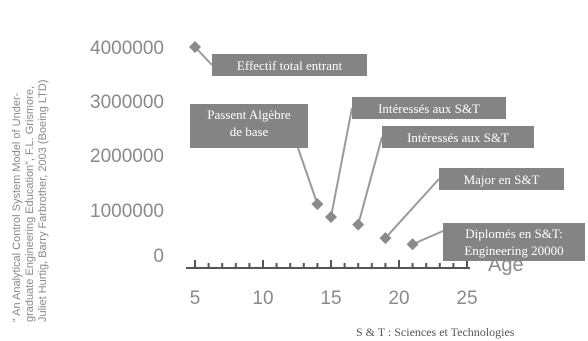 The width and height of the screenshot is (588, 341). I want to click on x-axis-tick-labels: 5 10 15 20 25, so click(334, 298).